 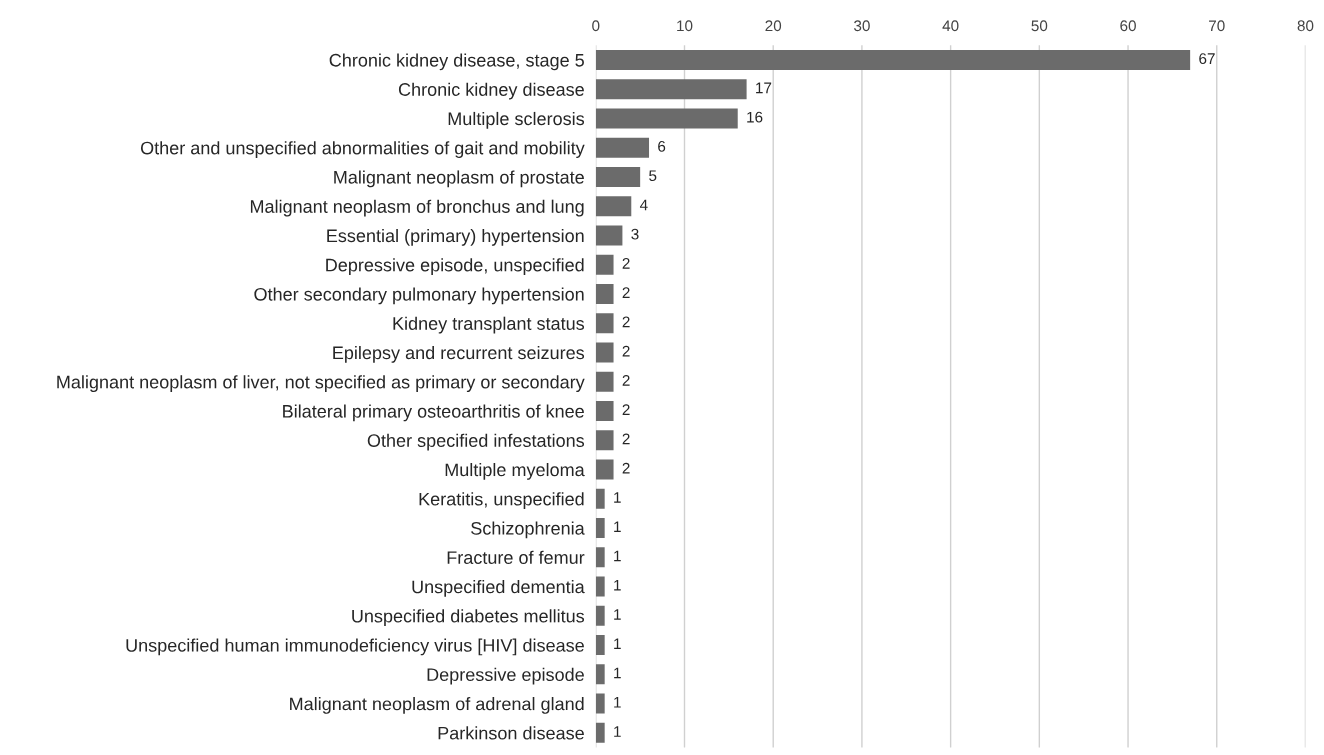 What do you see at coordinates (1128, 26) in the screenshot?
I see `x-tick-label: 60` at bounding box center [1128, 26].